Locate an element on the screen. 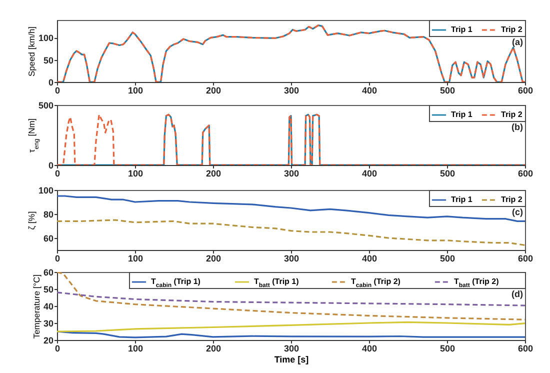 This screenshot has height=373, width=550. legend-label: T$_{cabin}$ (Trip 1) is located at coordinates (176, 283).